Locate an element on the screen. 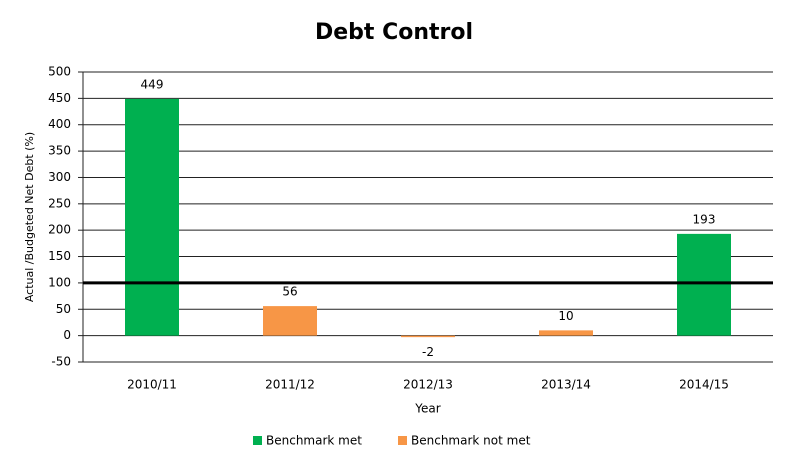  y-tick-label: 400 is located at coordinates (59, 124).